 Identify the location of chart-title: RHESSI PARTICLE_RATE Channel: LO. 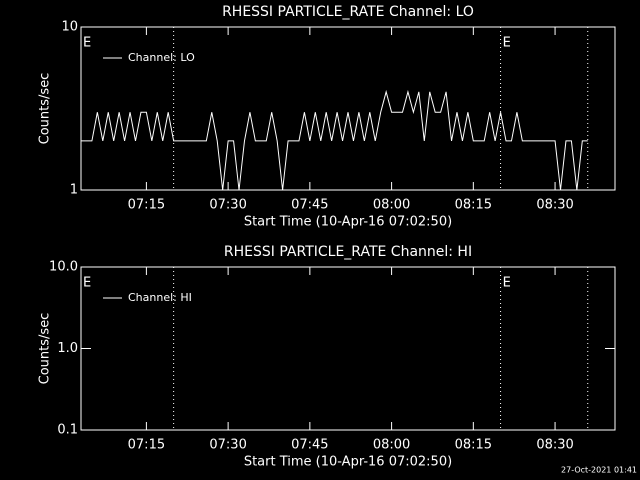
(348, 12).